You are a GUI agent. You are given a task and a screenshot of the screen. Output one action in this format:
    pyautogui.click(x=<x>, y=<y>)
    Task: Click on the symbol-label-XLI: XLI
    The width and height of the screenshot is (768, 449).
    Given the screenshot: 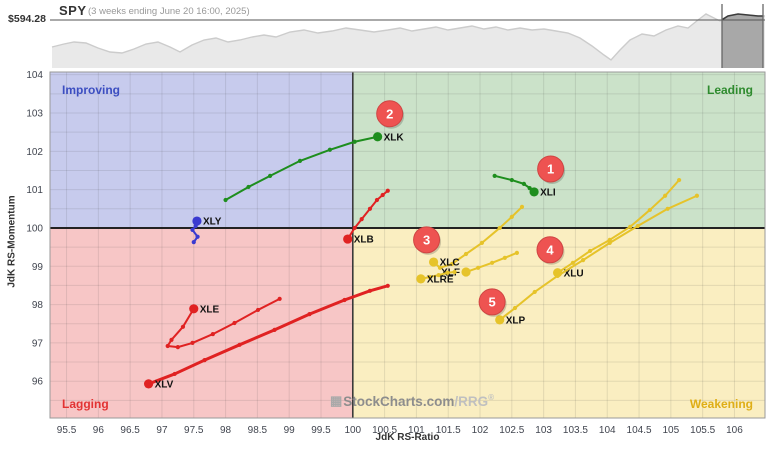 What is the action you would take?
    pyautogui.click(x=548, y=192)
    